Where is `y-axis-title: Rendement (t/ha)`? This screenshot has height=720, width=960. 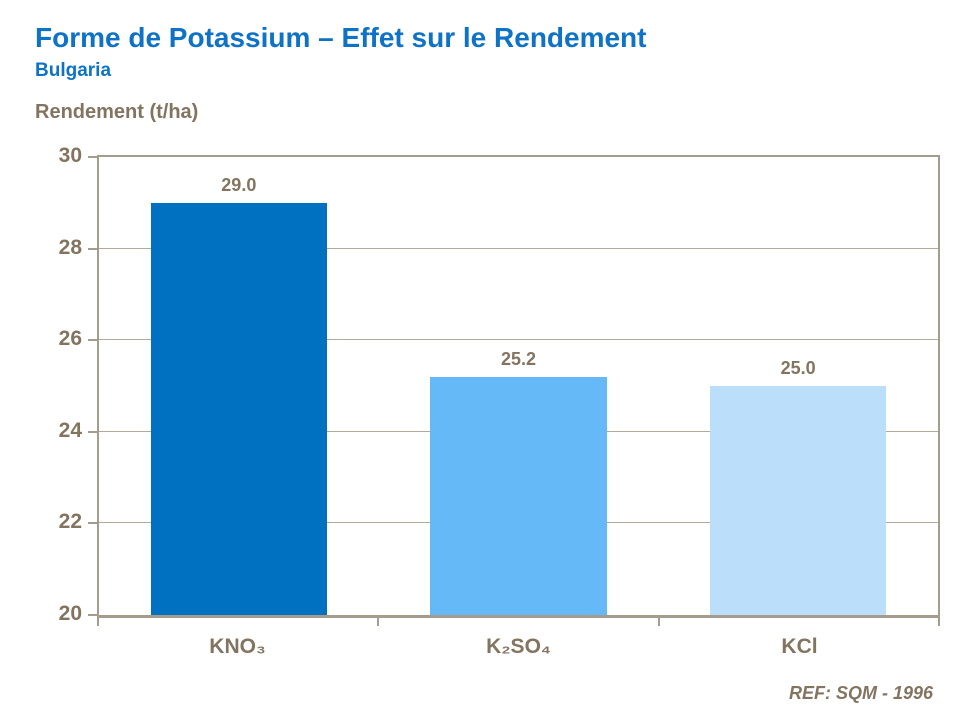 y-axis-title: Rendement (t/ha) is located at coordinates (117, 112).